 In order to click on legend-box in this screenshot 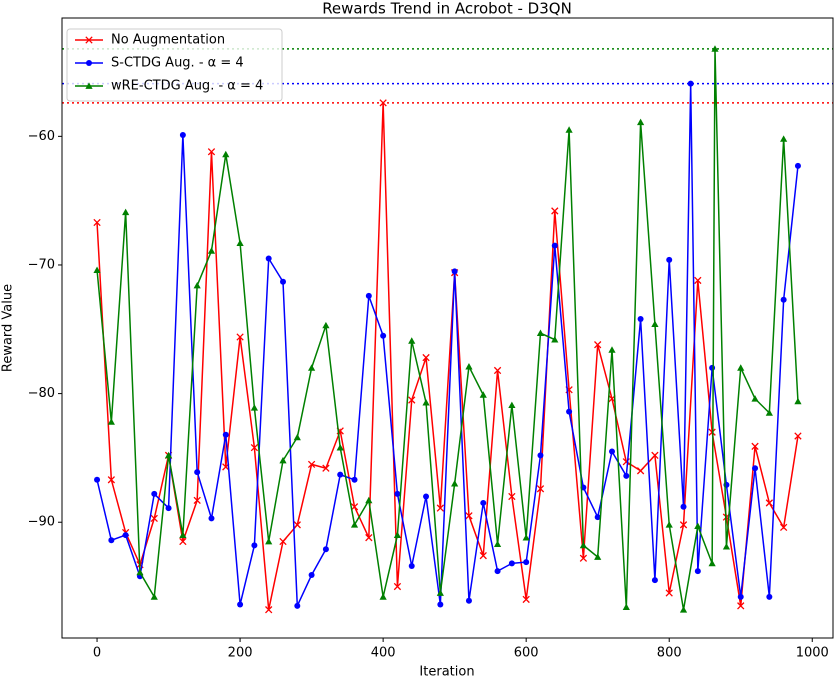, I will do `click(174, 65)`.